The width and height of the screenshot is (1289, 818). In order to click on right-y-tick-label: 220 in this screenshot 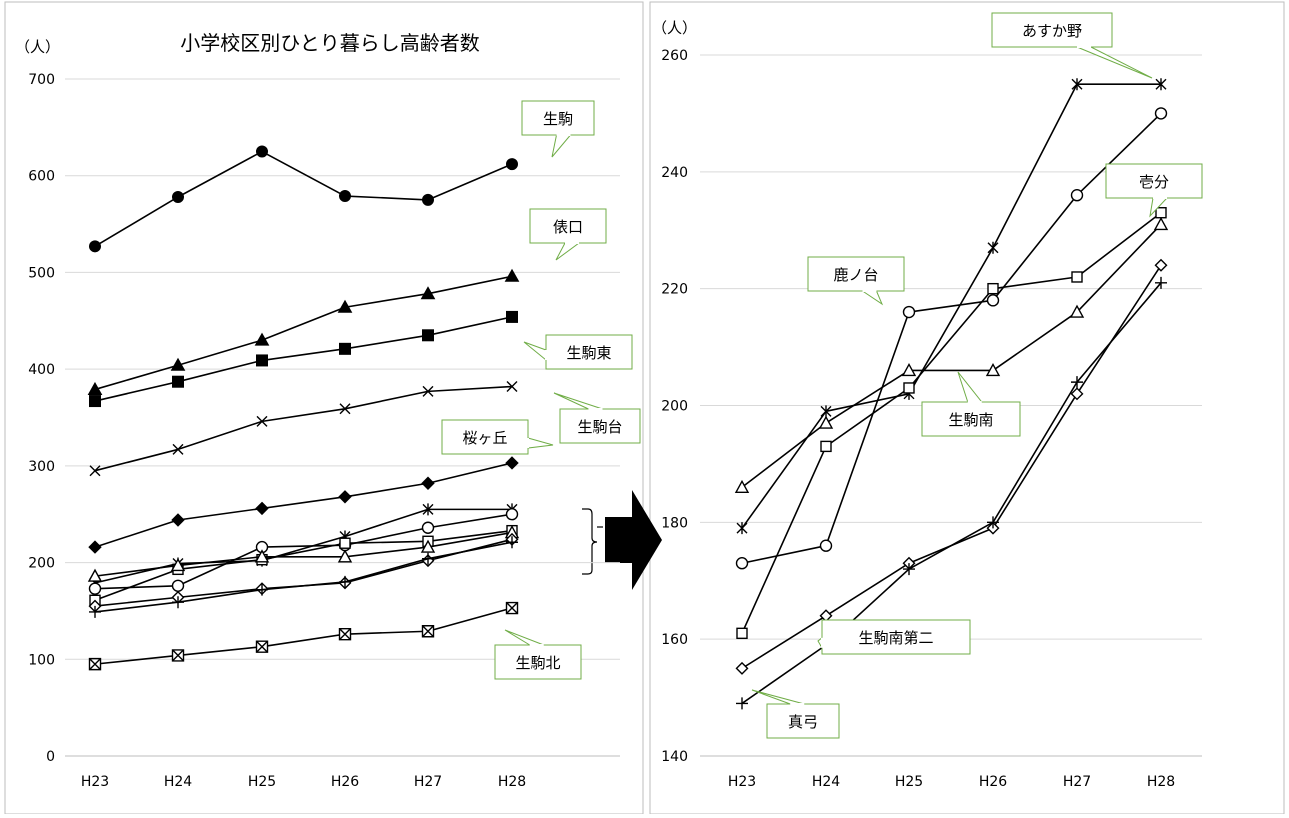, I will do `click(674, 290)`.